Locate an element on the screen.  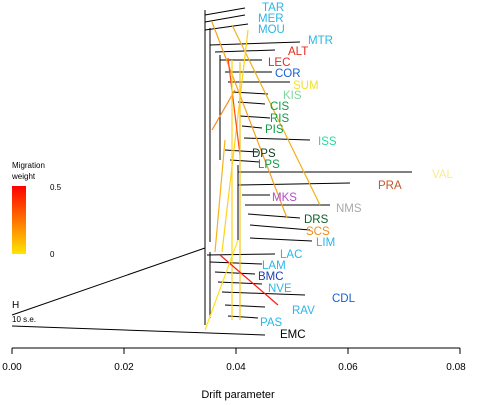
label-pas: PAS is located at coordinates (271, 323).